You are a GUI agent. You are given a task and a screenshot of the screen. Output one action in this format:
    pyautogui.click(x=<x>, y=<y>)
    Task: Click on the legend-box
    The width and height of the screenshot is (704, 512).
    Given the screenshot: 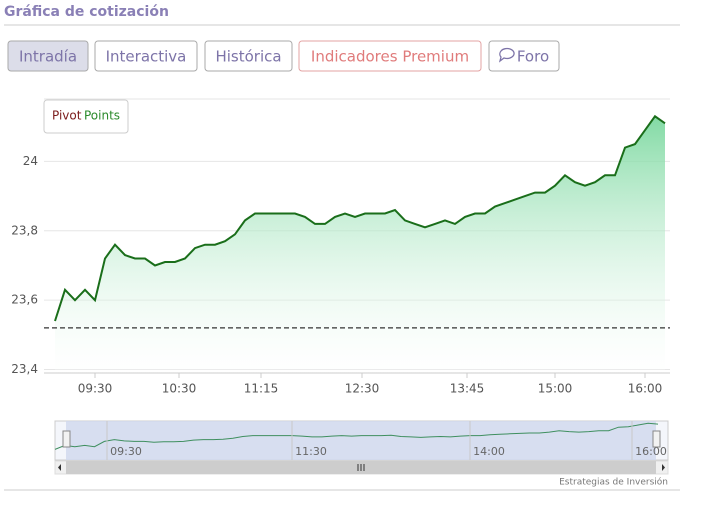 What is the action you would take?
    pyautogui.click(x=86, y=116)
    